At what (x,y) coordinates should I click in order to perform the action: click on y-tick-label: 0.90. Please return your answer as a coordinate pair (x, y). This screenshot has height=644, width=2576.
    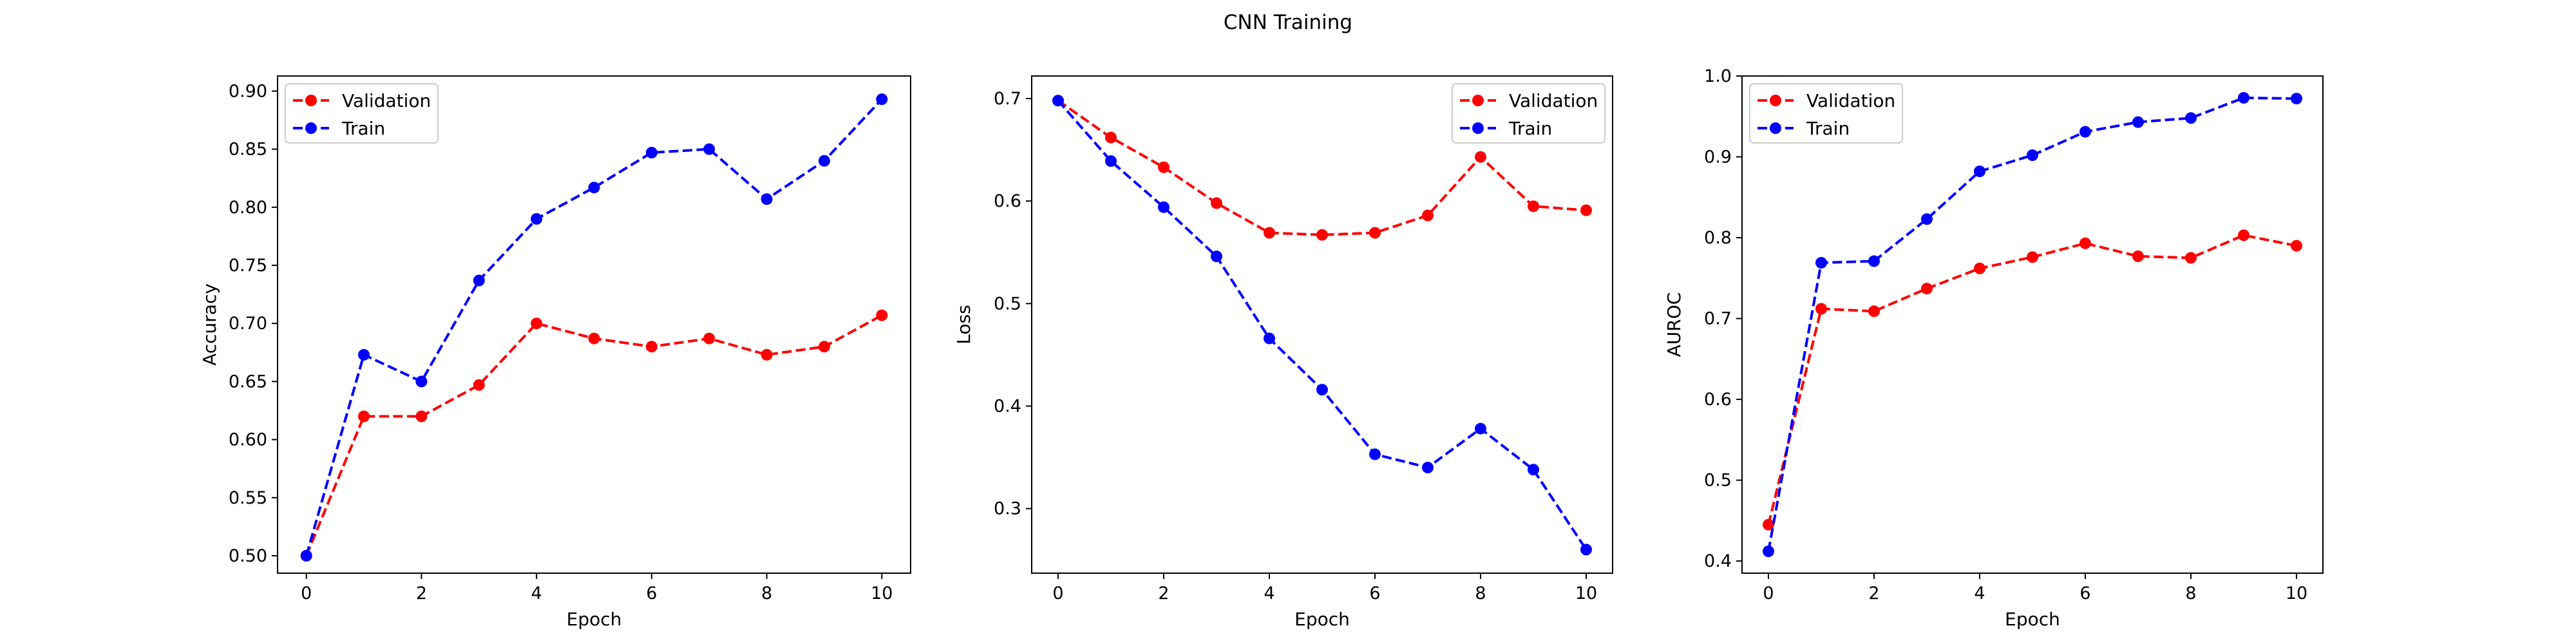
    Looking at the image, I should click on (248, 91).